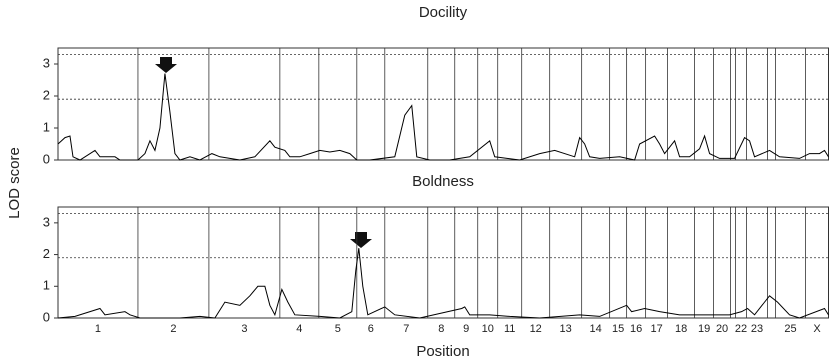 Image resolution: width=829 pixels, height=362 pixels. Describe the element at coordinates (443, 181) in the screenshot. I see `panel-title: Boldness` at that location.